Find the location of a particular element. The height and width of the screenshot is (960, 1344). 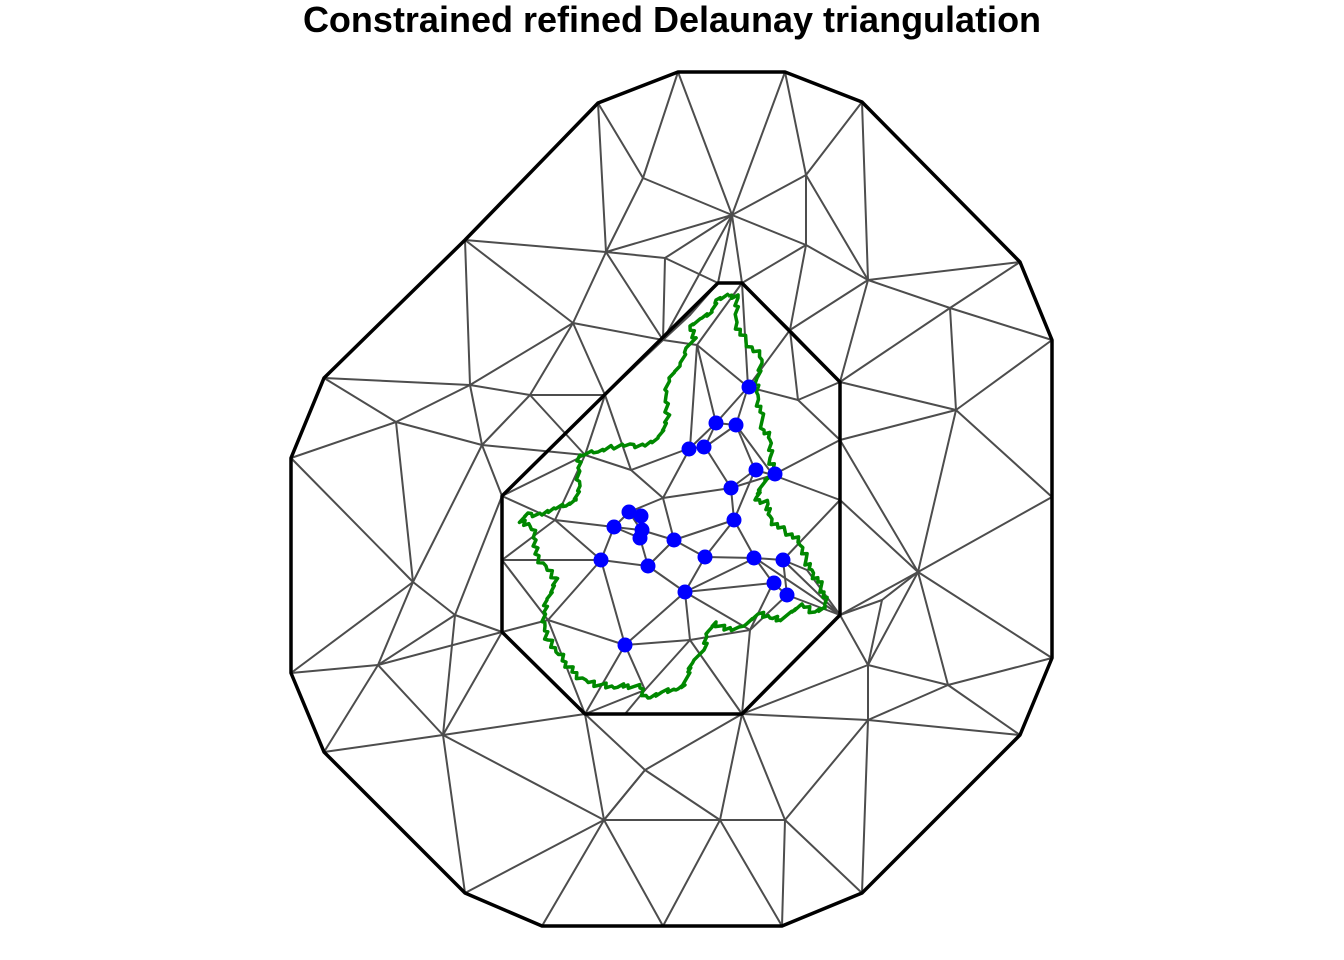

inner-boundary is located at coordinates (671, 498).